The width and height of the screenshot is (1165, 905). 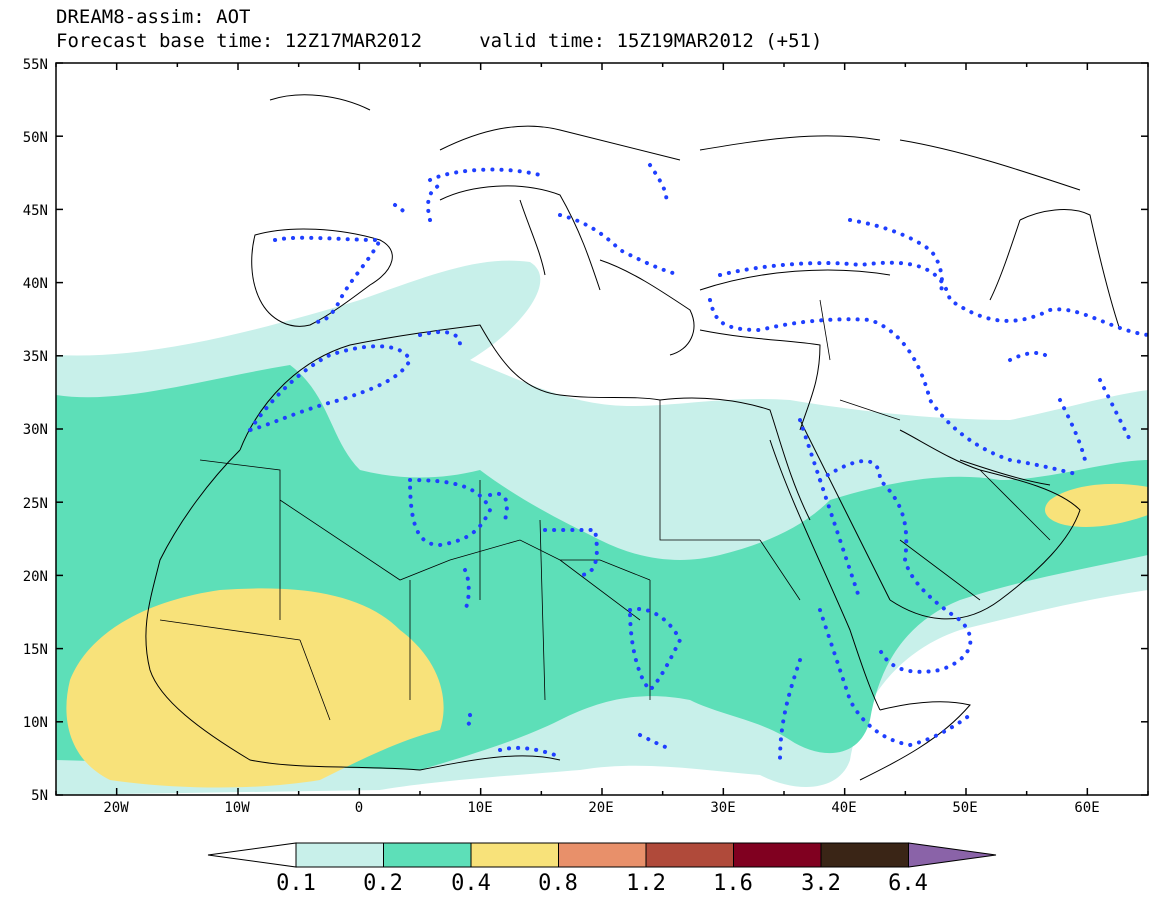 What do you see at coordinates (723, 808) in the screenshot?
I see `lon-tick-label: 30E` at bounding box center [723, 808].